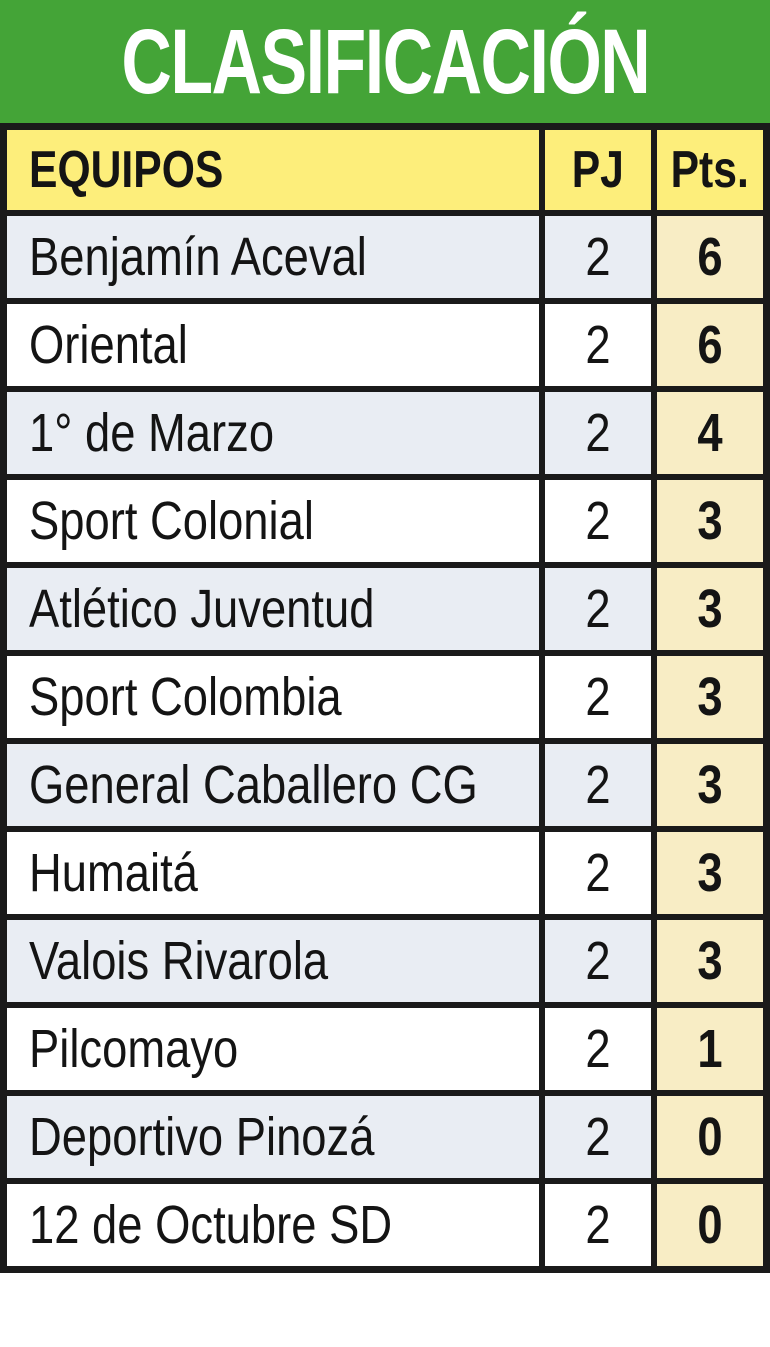 The width and height of the screenshot is (770, 1347). What do you see at coordinates (134, 1049) in the screenshot?
I see `team-name: Pilcomayo` at bounding box center [134, 1049].